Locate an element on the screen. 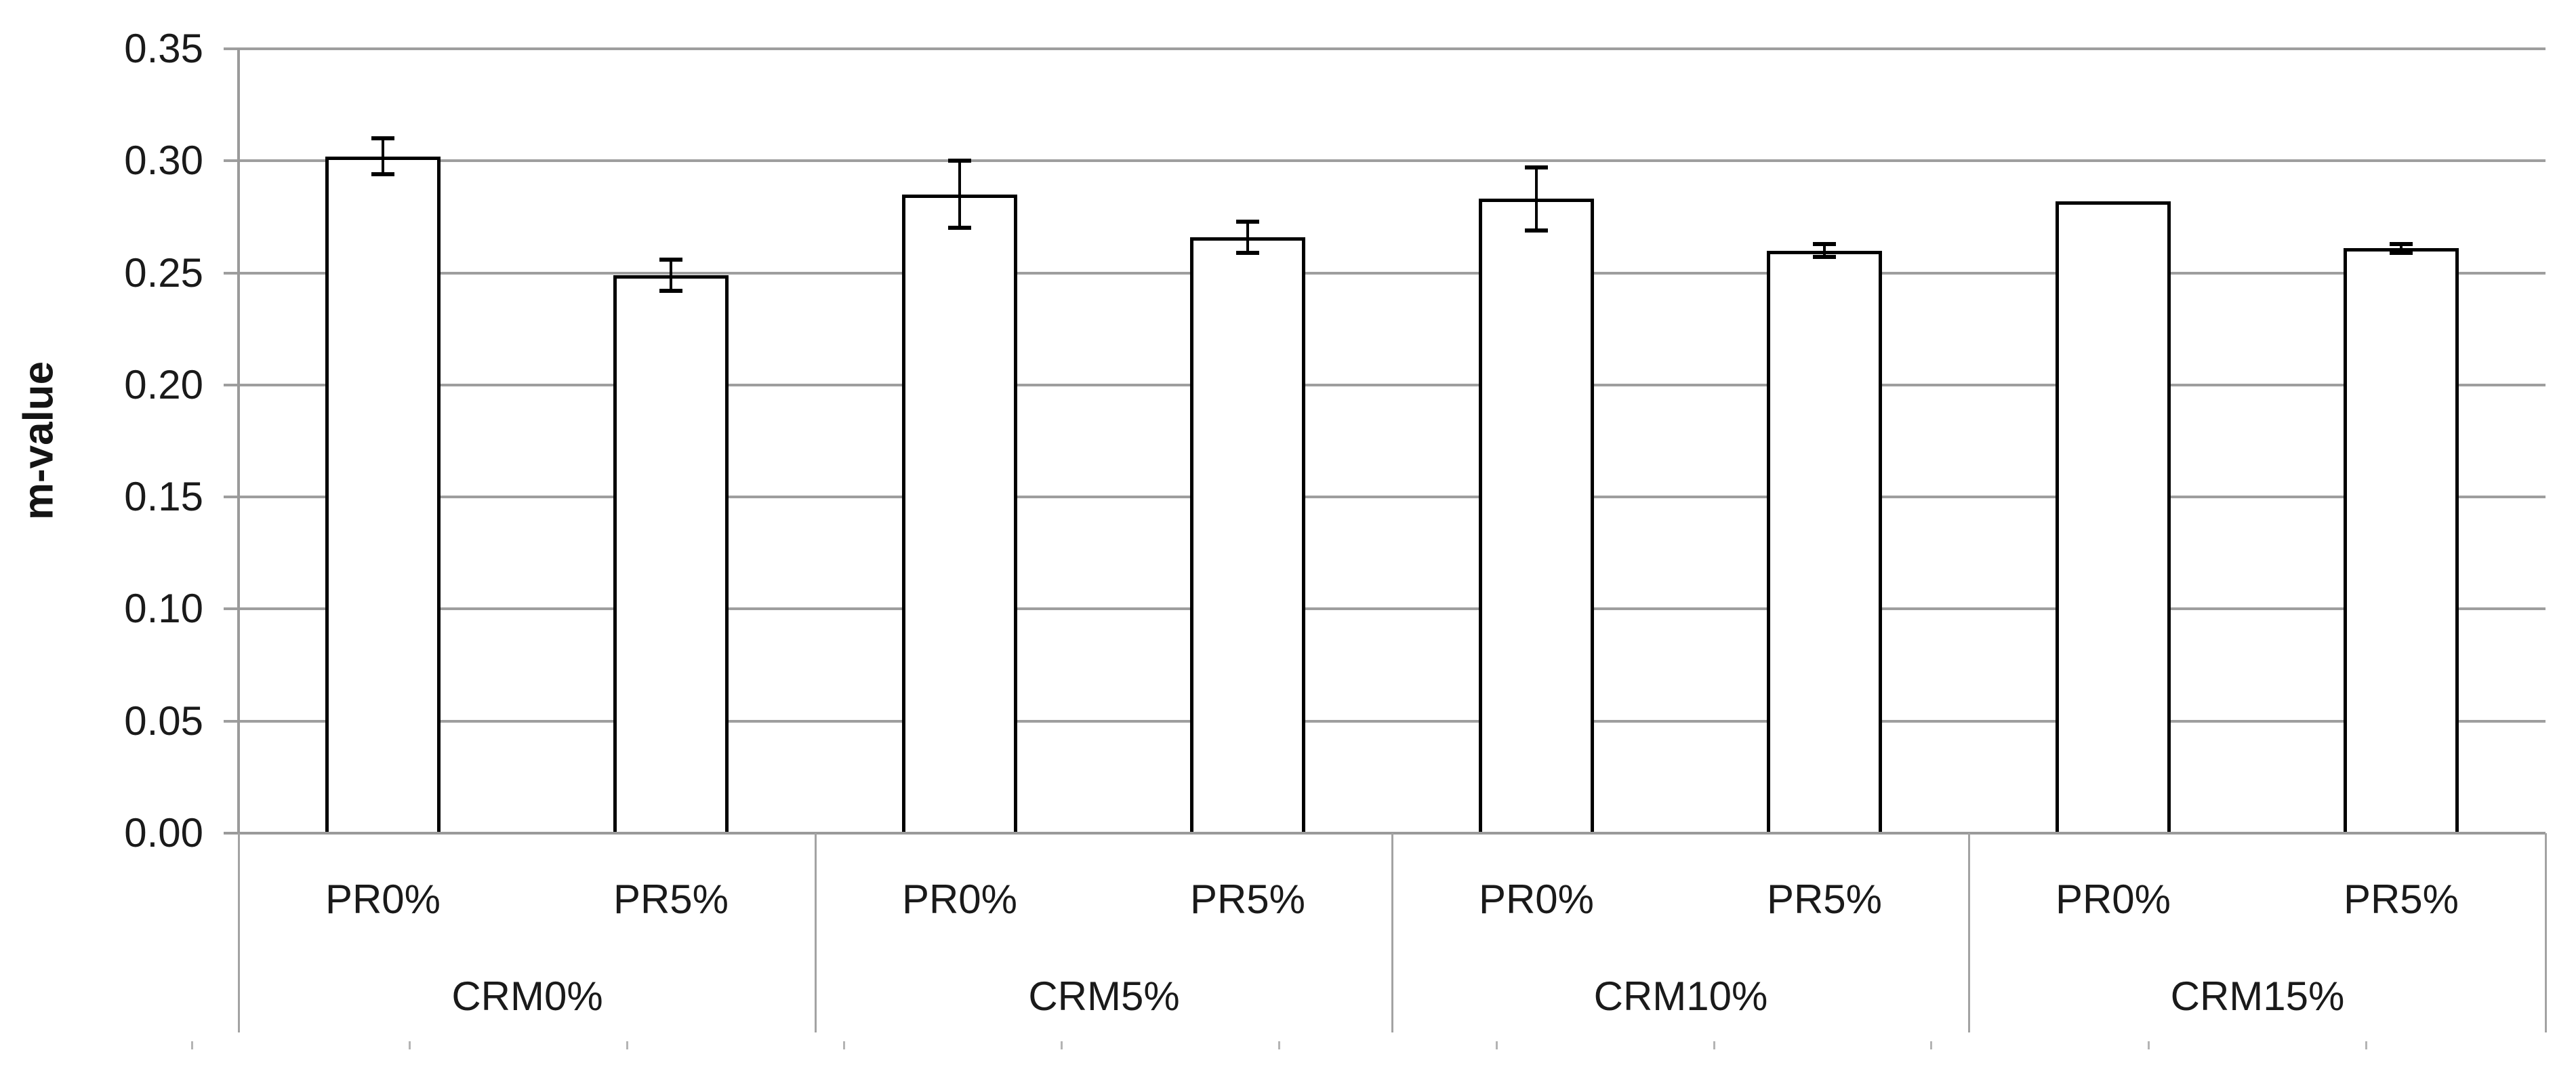  y-axis-line is located at coordinates (239, 441).